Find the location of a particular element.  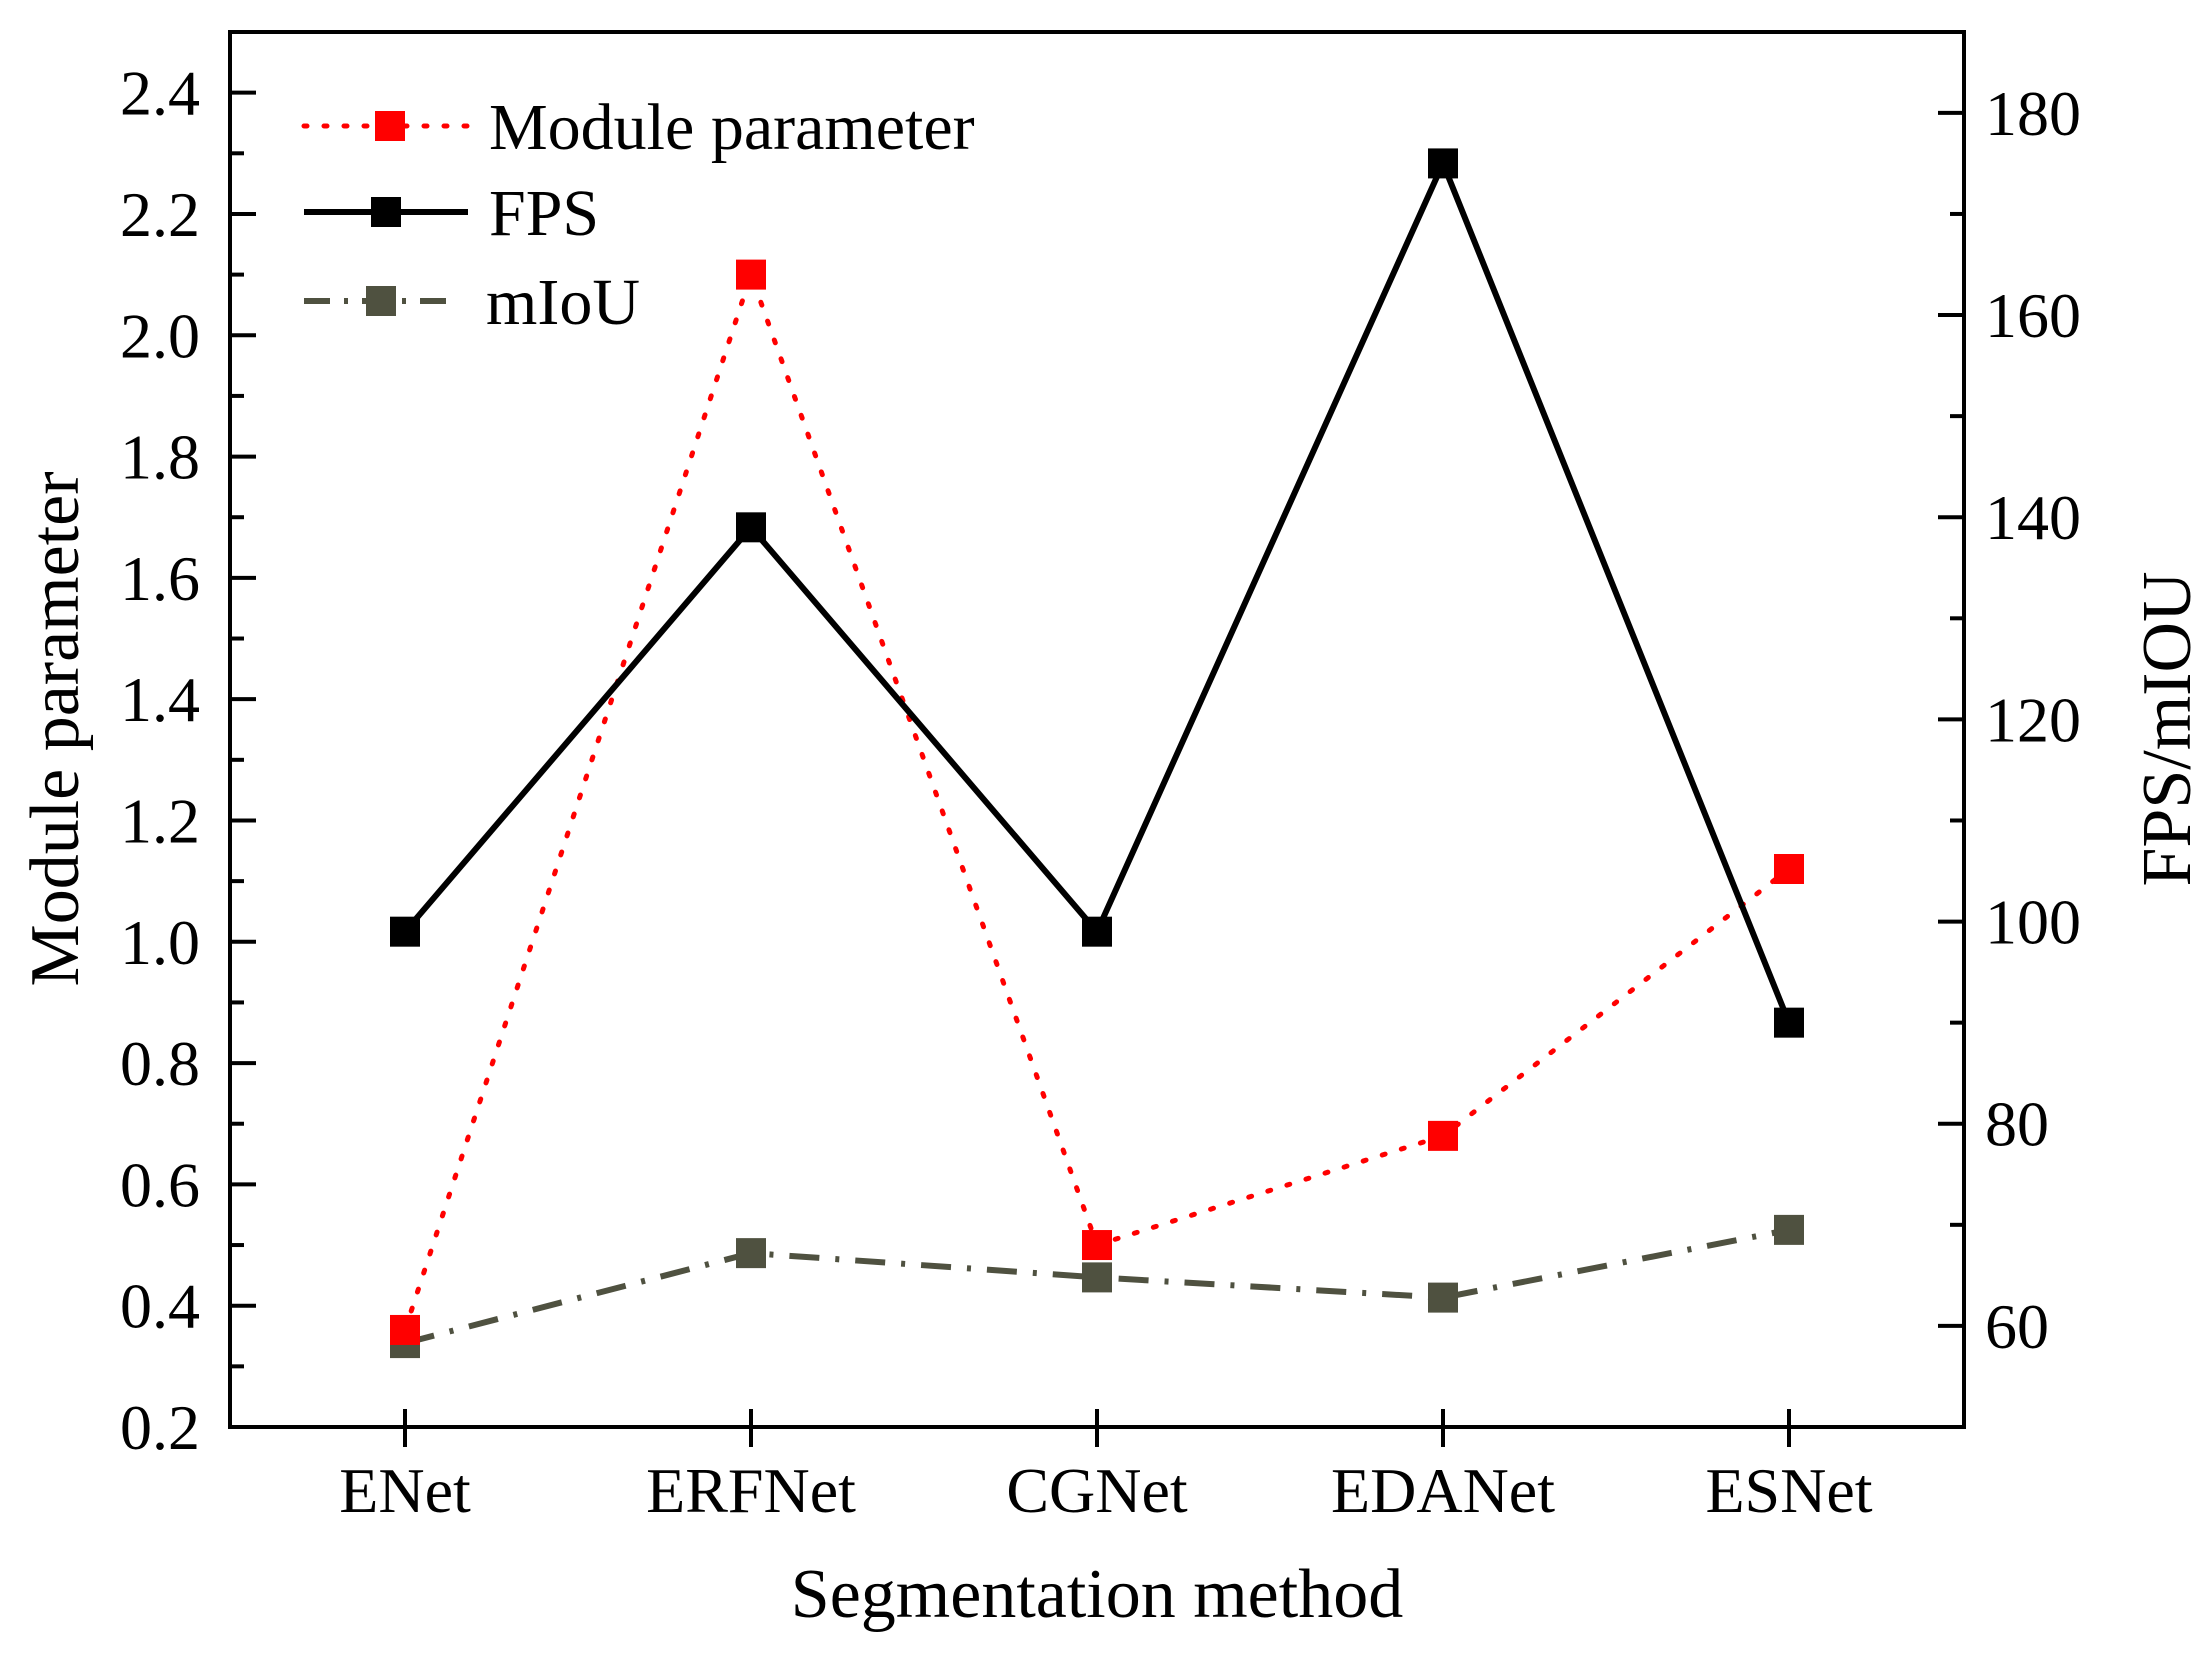

left-axis: 0.2 0.4 0.6 0.8 1.0 1.2 1.4 1.6 1.8 2.0 2.2 2.4 is located at coordinates (188, 760).